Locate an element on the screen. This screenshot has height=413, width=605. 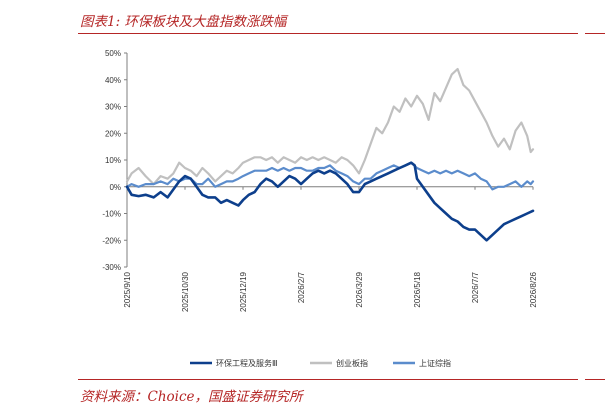
y-tick-label: 20% is located at coordinates (113, 133).